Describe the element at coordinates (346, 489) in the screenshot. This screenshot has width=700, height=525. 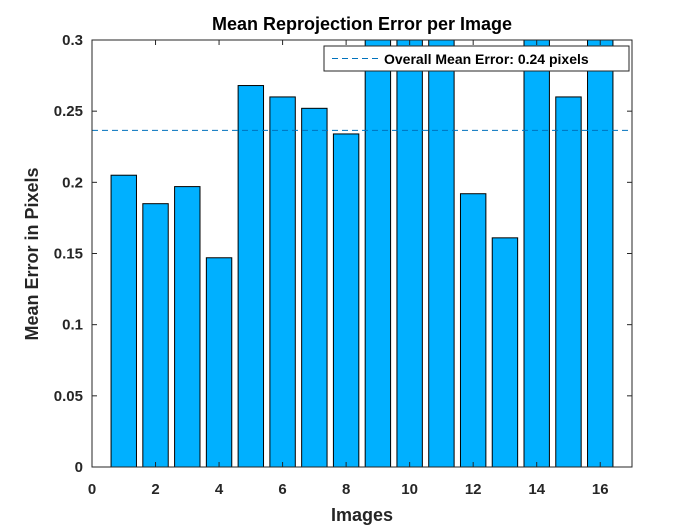
I see `x-tick-label: 8` at that location.